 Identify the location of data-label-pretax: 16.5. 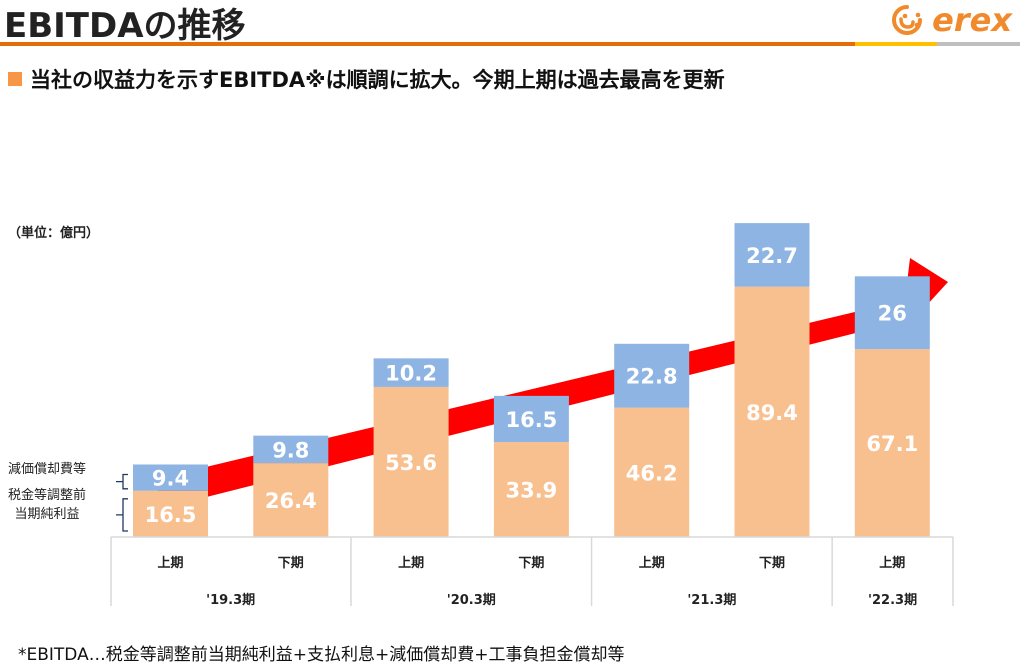
(171, 515).